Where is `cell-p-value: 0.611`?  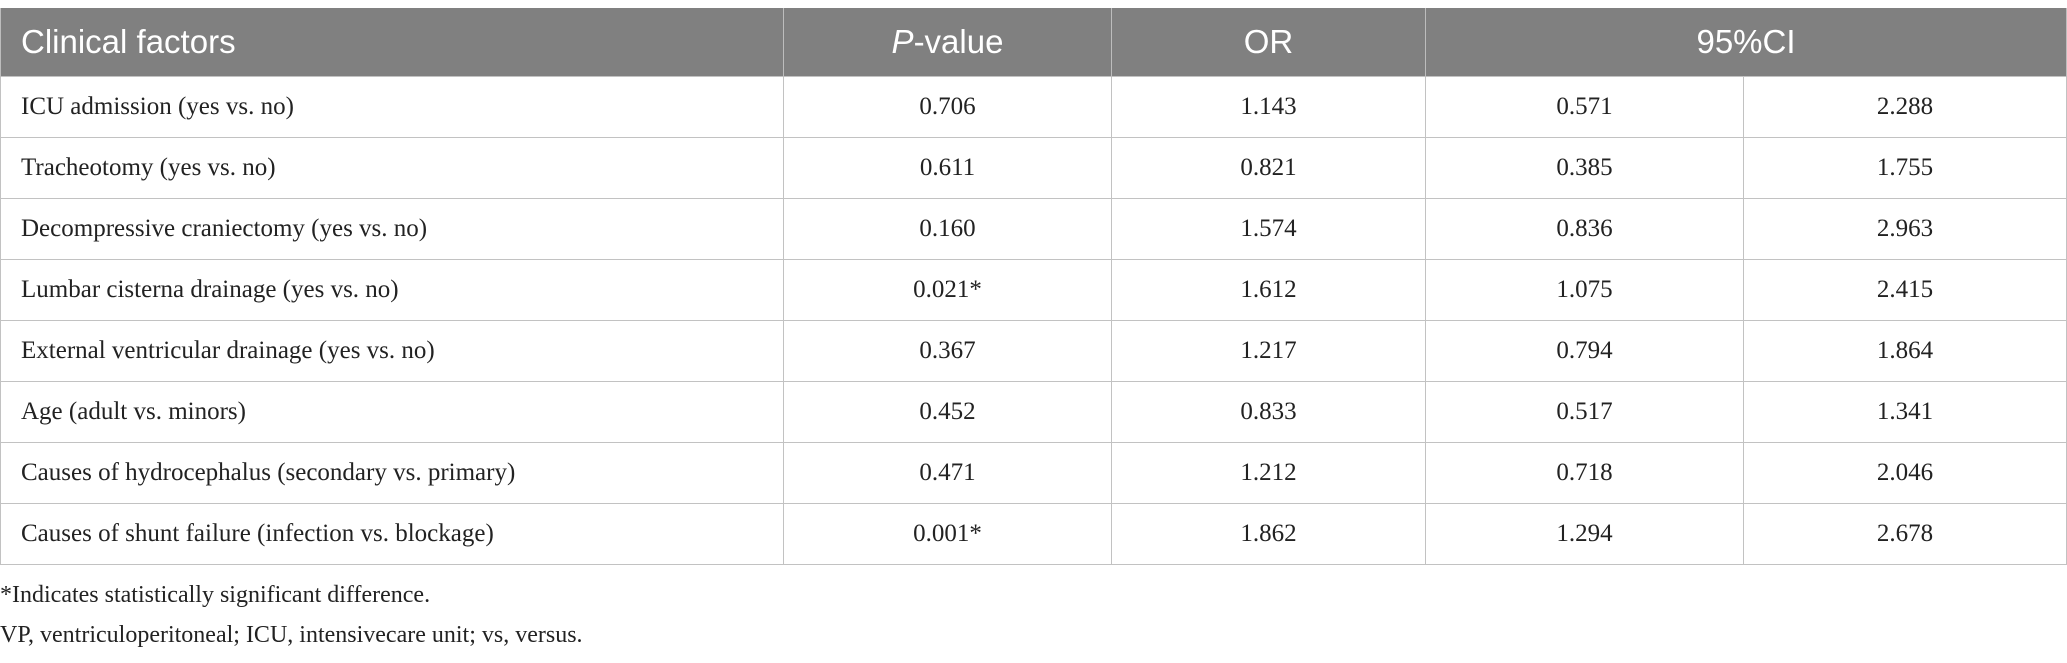 cell-p-value: 0.611 is located at coordinates (947, 168).